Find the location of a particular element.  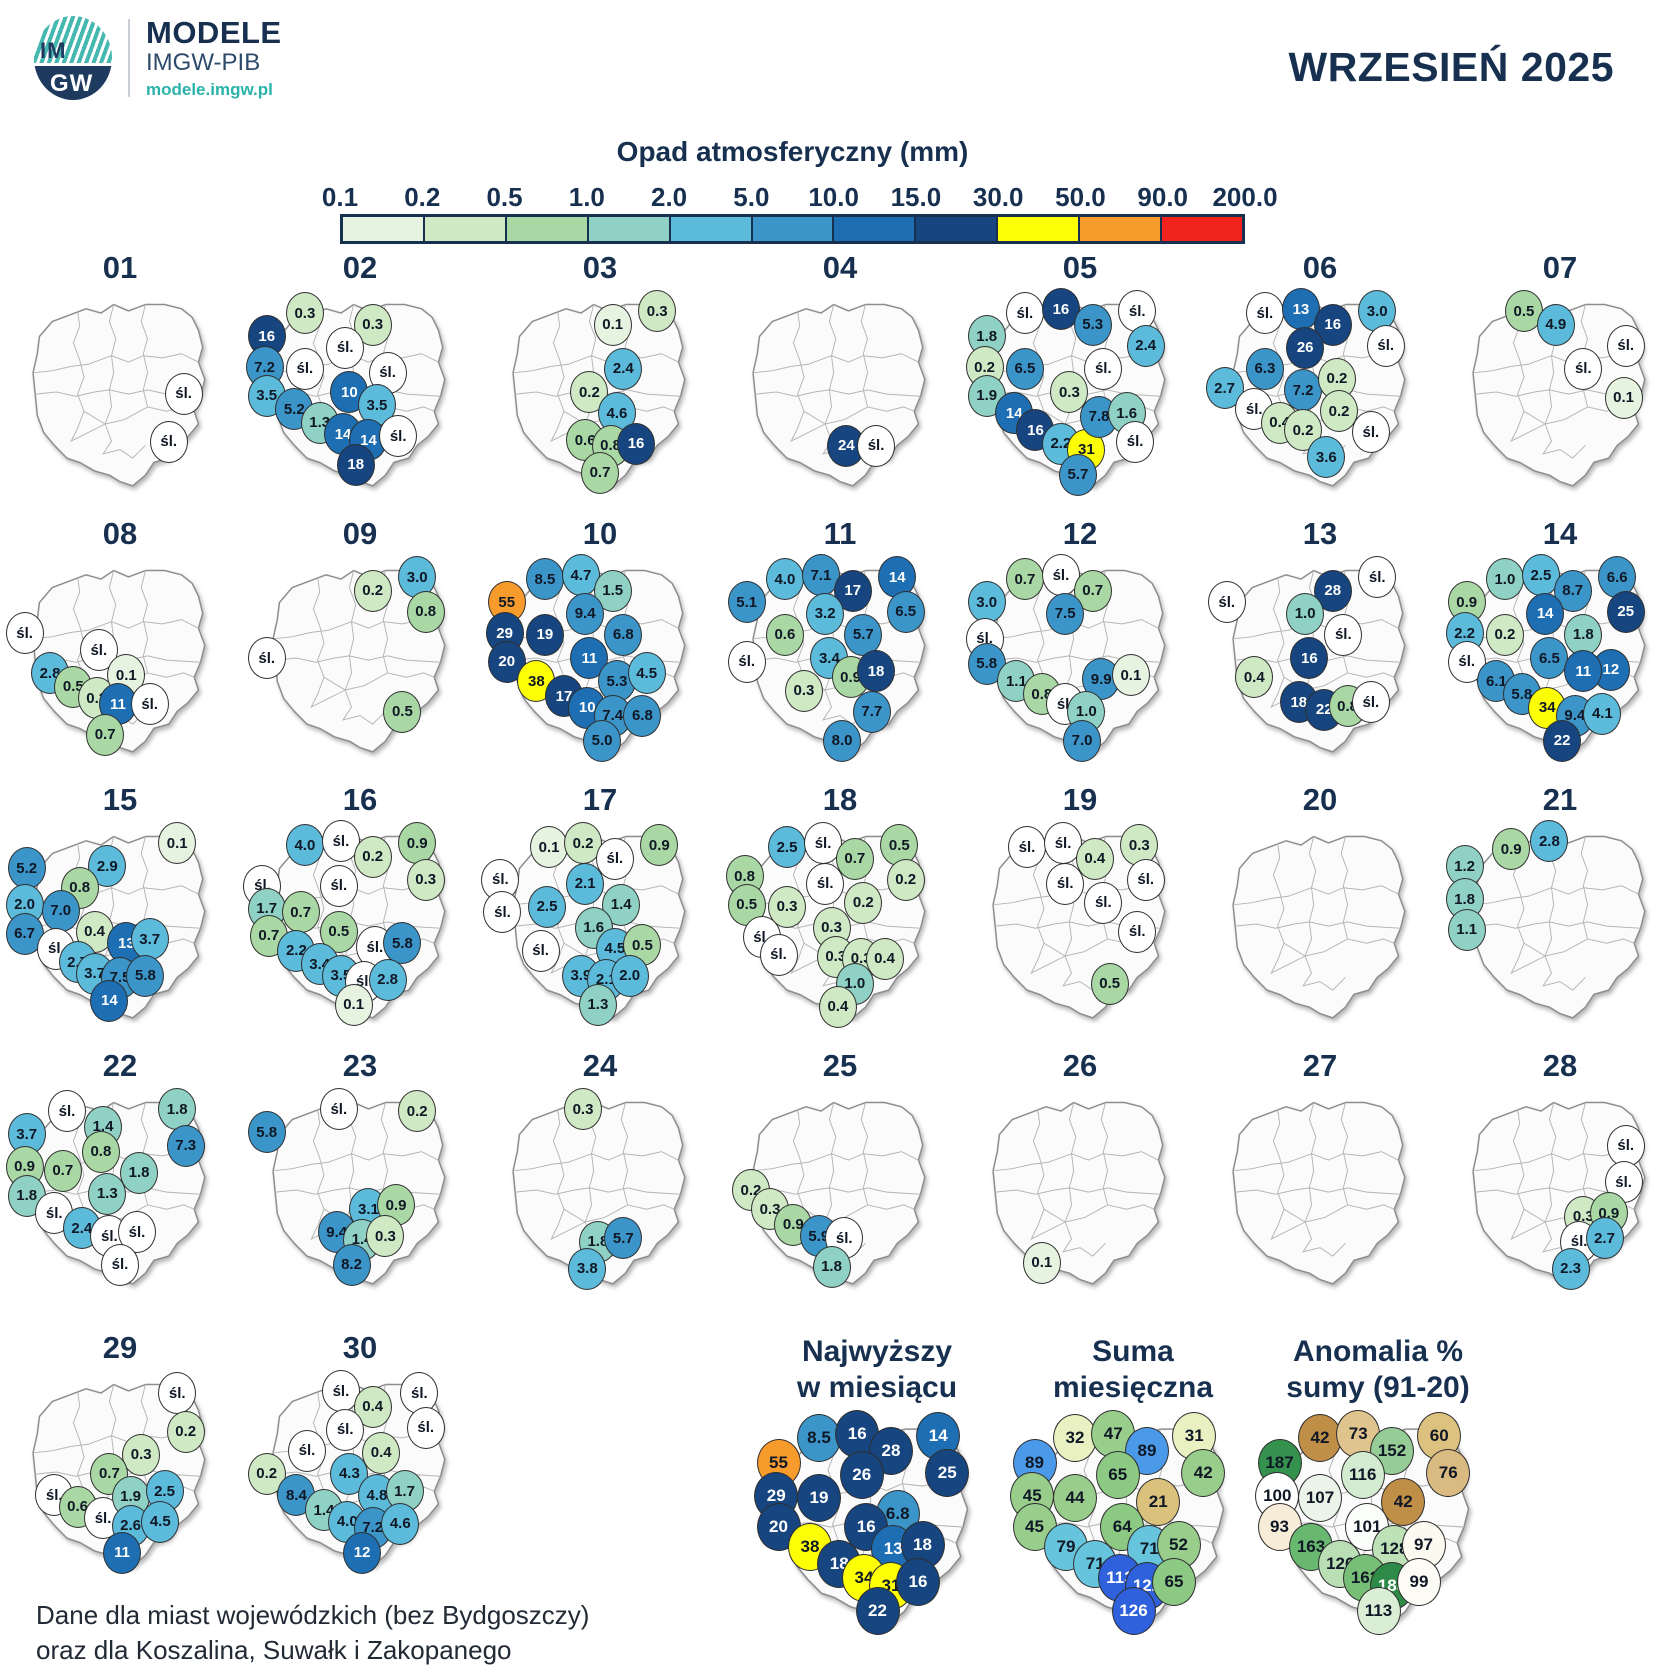

value-bubble: 65 is located at coordinates (1117, 1475).